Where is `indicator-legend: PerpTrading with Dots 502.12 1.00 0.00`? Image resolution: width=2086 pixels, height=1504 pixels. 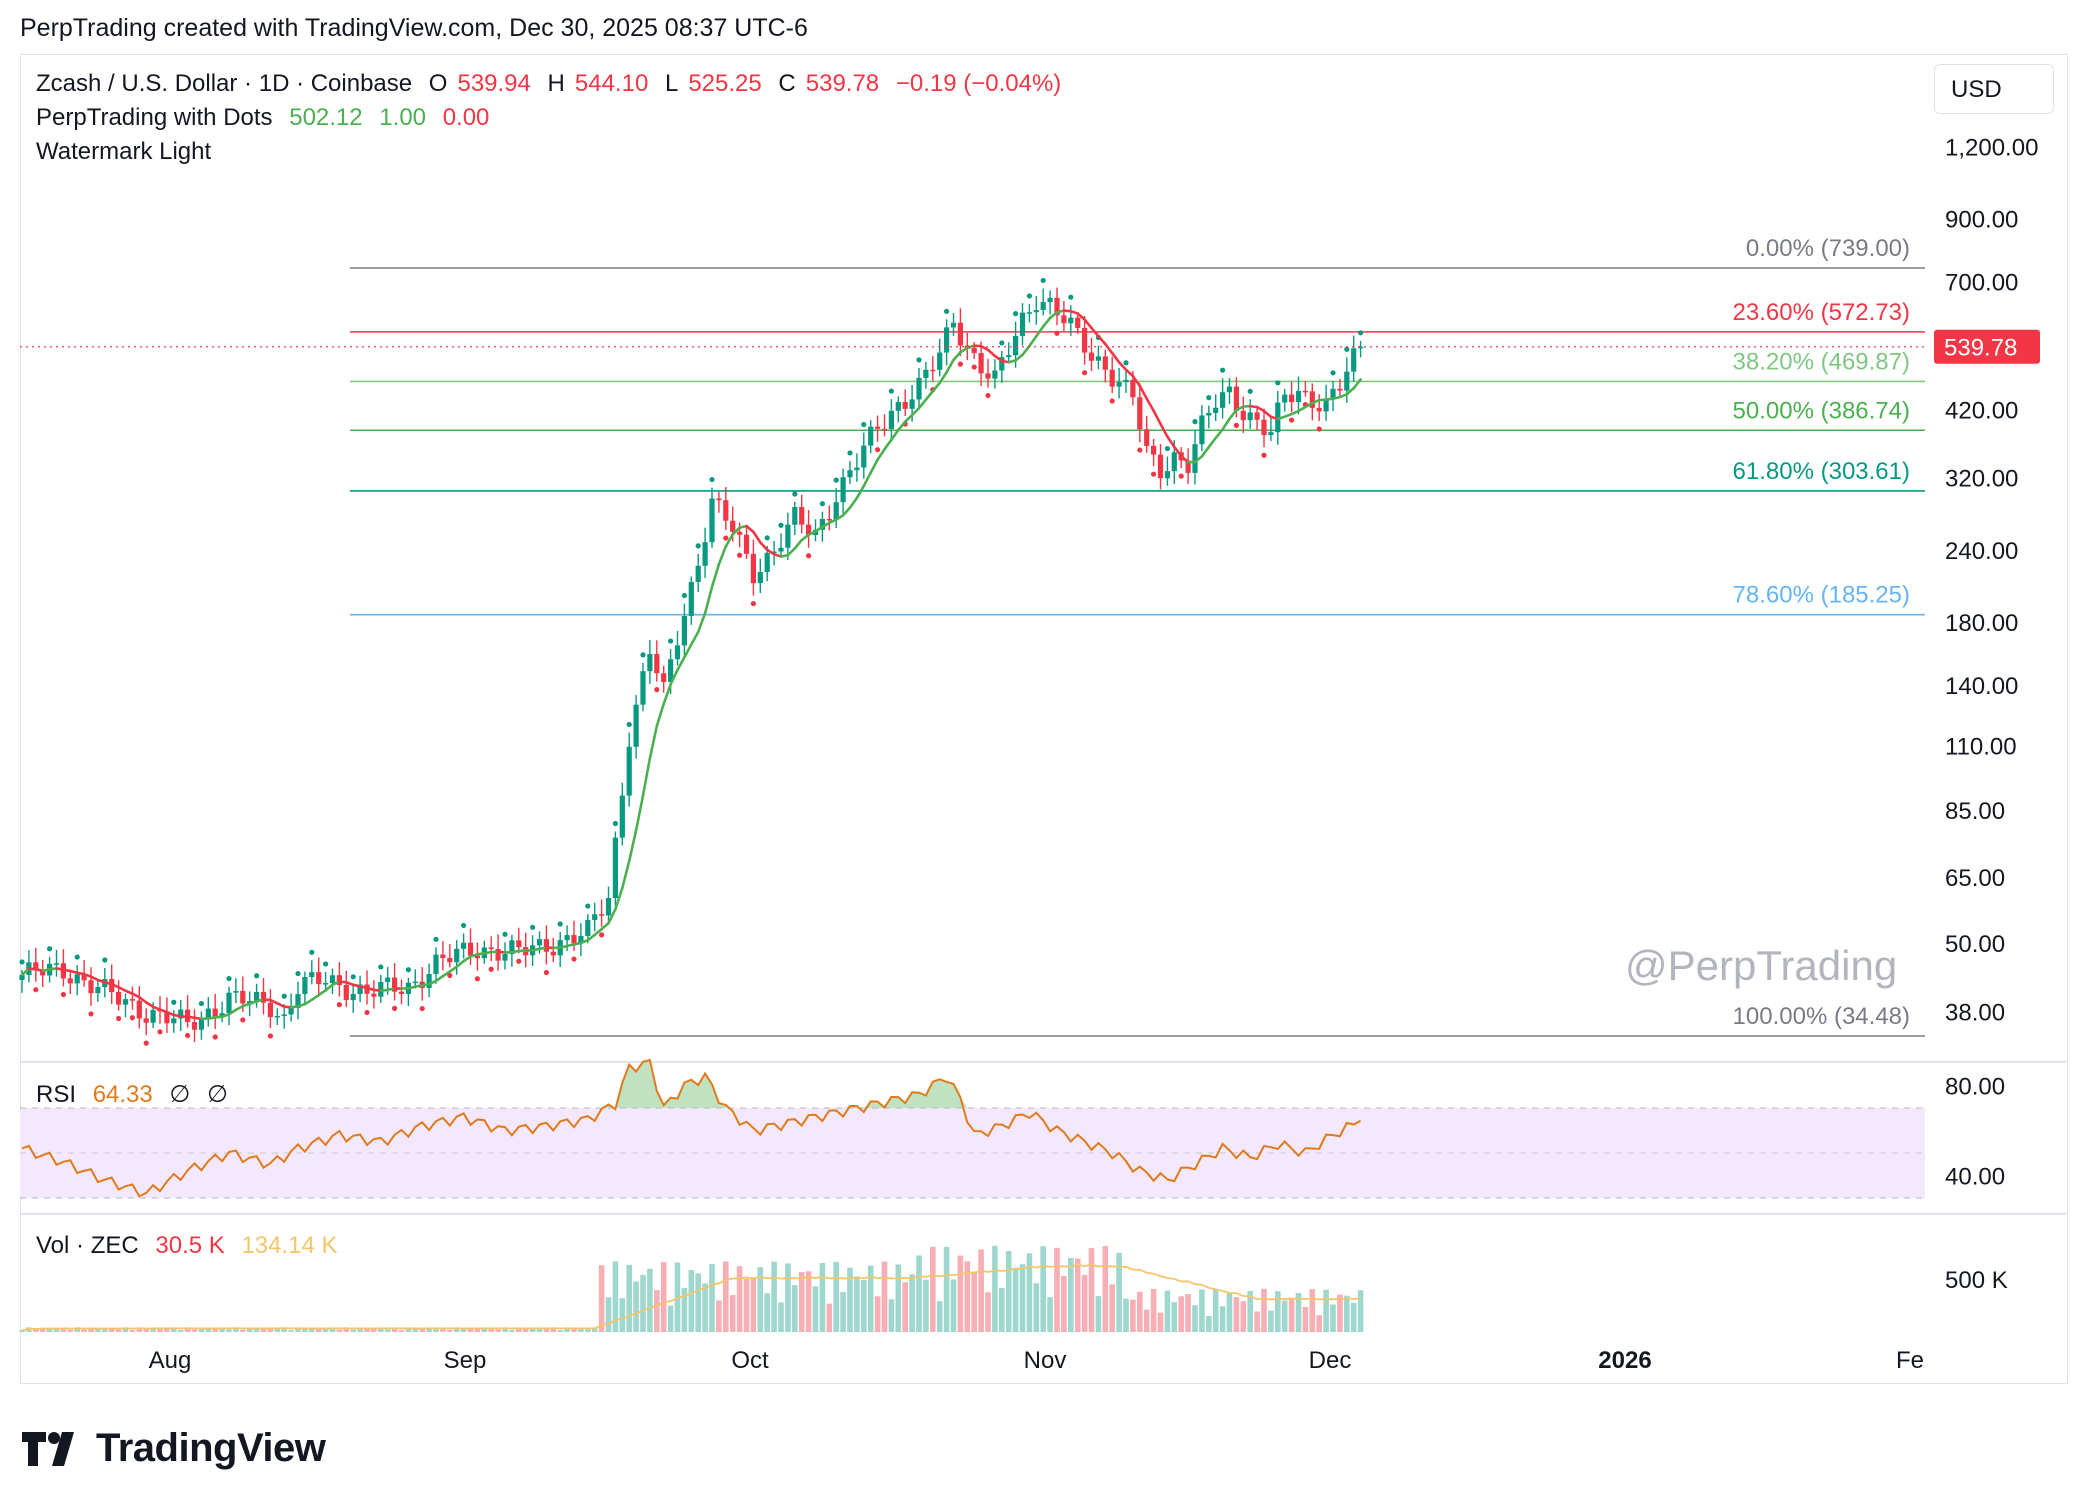 indicator-legend: PerpTrading with Dots 502.12 1.00 0.00 is located at coordinates (267, 118).